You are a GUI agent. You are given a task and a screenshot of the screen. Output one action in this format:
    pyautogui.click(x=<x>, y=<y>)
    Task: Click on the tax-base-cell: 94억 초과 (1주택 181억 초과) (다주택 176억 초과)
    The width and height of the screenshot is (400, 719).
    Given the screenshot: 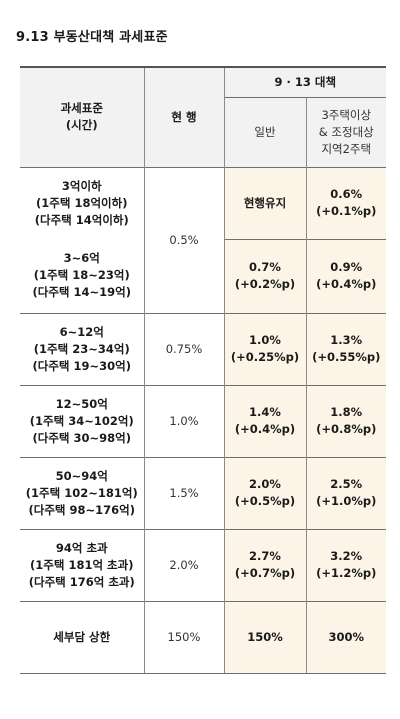 What is the action you would take?
    pyautogui.click(x=82, y=564)
    